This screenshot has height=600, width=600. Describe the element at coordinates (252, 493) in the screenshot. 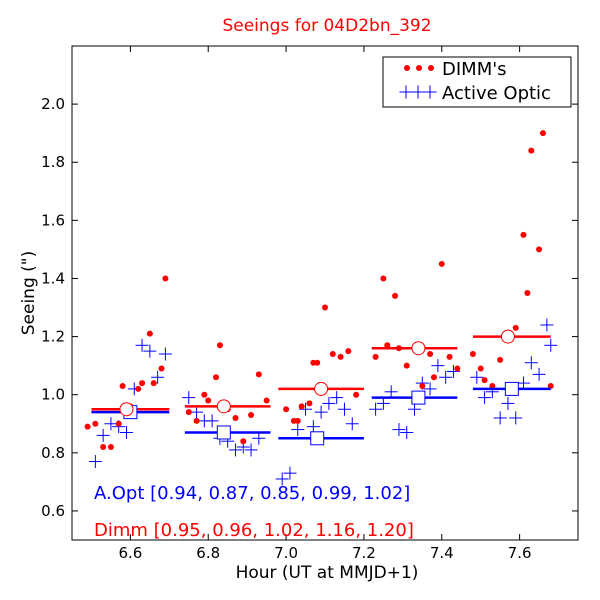

I see `annotation-aopt: A.Opt [0.94, 0.87, 0.85, 0.99, 1.02]` at that location.